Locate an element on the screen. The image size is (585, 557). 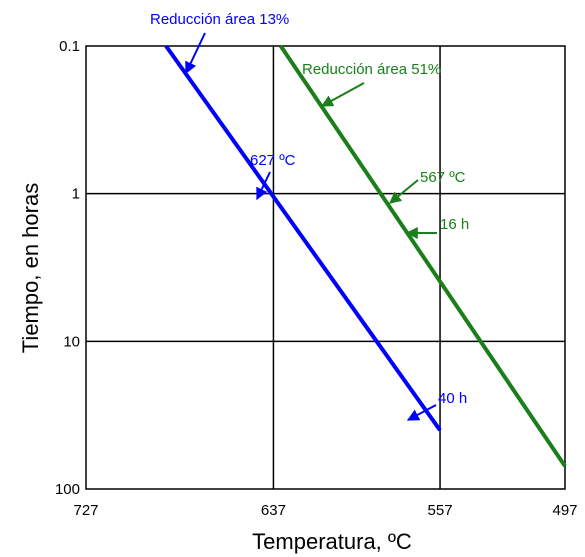
svg-text: Reducción área 13% is located at coordinates (219, 19).